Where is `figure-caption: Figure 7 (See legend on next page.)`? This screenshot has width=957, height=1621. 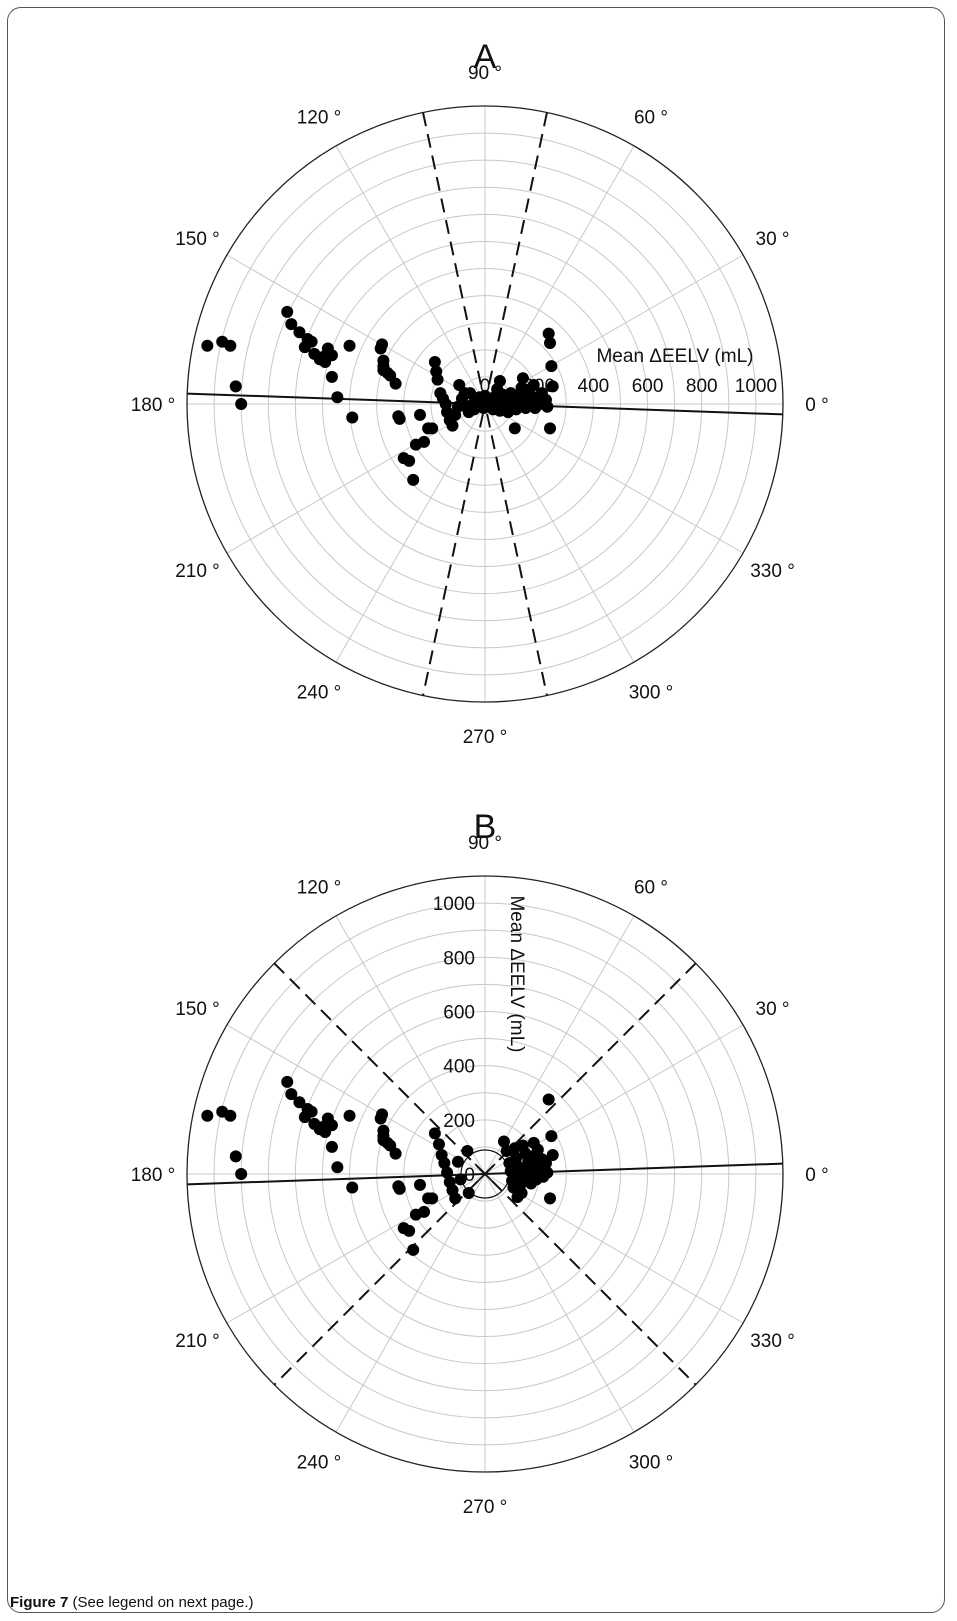
figure-caption: Figure 7 (See legend on next page.) is located at coordinates (132, 1602).